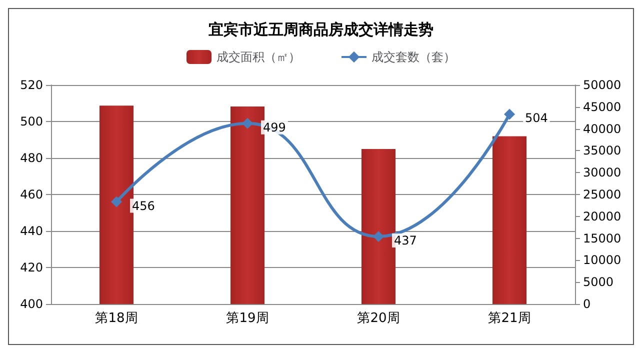 The width and height of the screenshot is (640, 351). What do you see at coordinates (31, 121) in the screenshot?
I see `y-tick-label: 500` at bounding box center [31, 121].